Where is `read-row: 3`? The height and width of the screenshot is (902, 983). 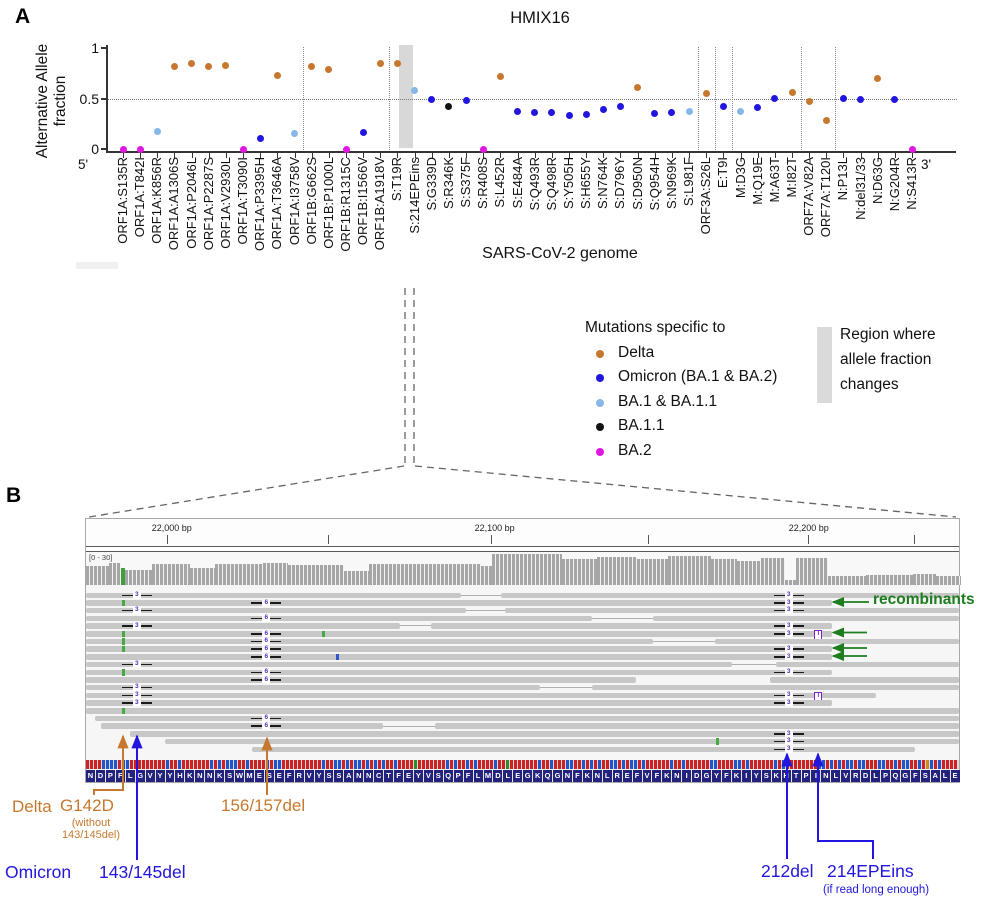
read-row: 3 is located at coordinates (522, 749).